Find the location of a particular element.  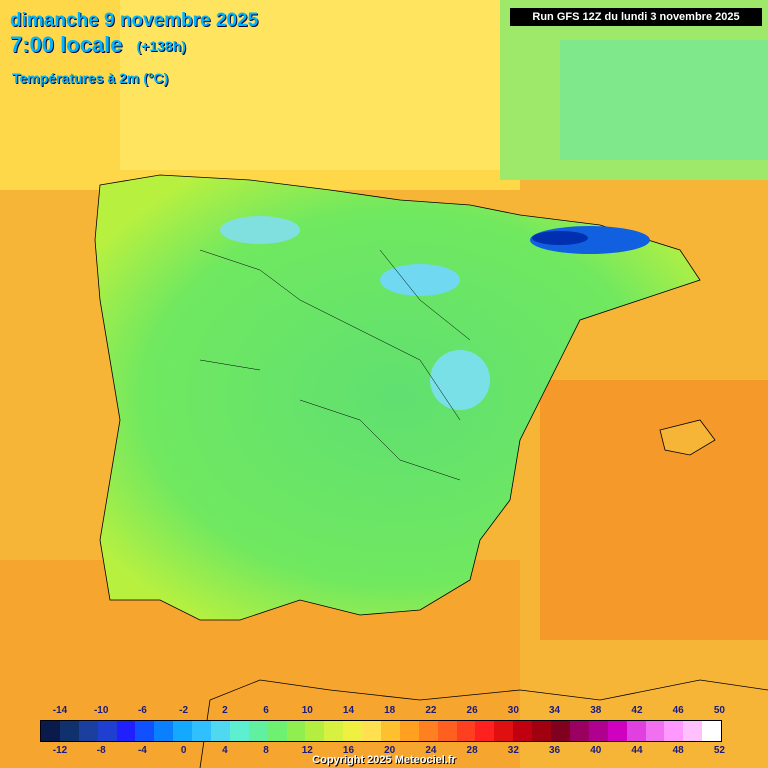

meseta-cool is located at coordinates (460, 380).